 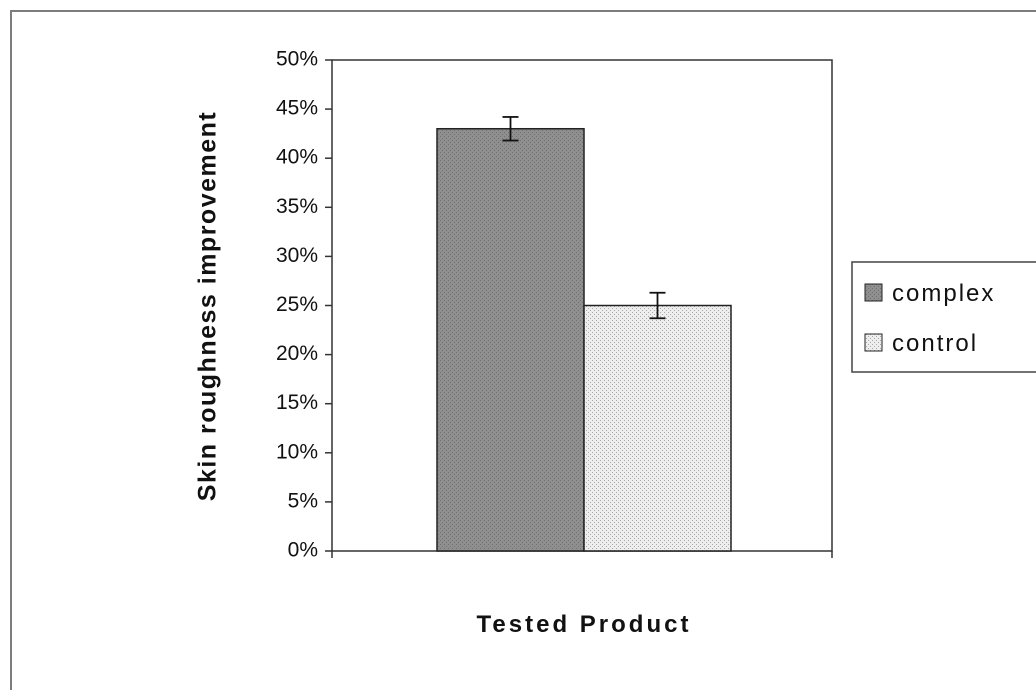 I want to click on legend-swatch-control, so click(x=873, y=342).